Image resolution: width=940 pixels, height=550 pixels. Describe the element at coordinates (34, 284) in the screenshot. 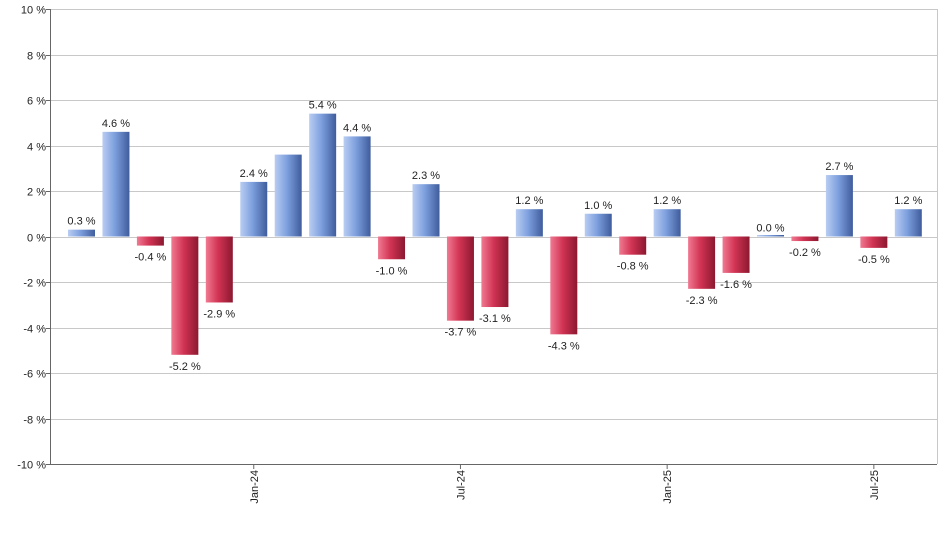

I see `y-tick-label: -2 %` at that location.